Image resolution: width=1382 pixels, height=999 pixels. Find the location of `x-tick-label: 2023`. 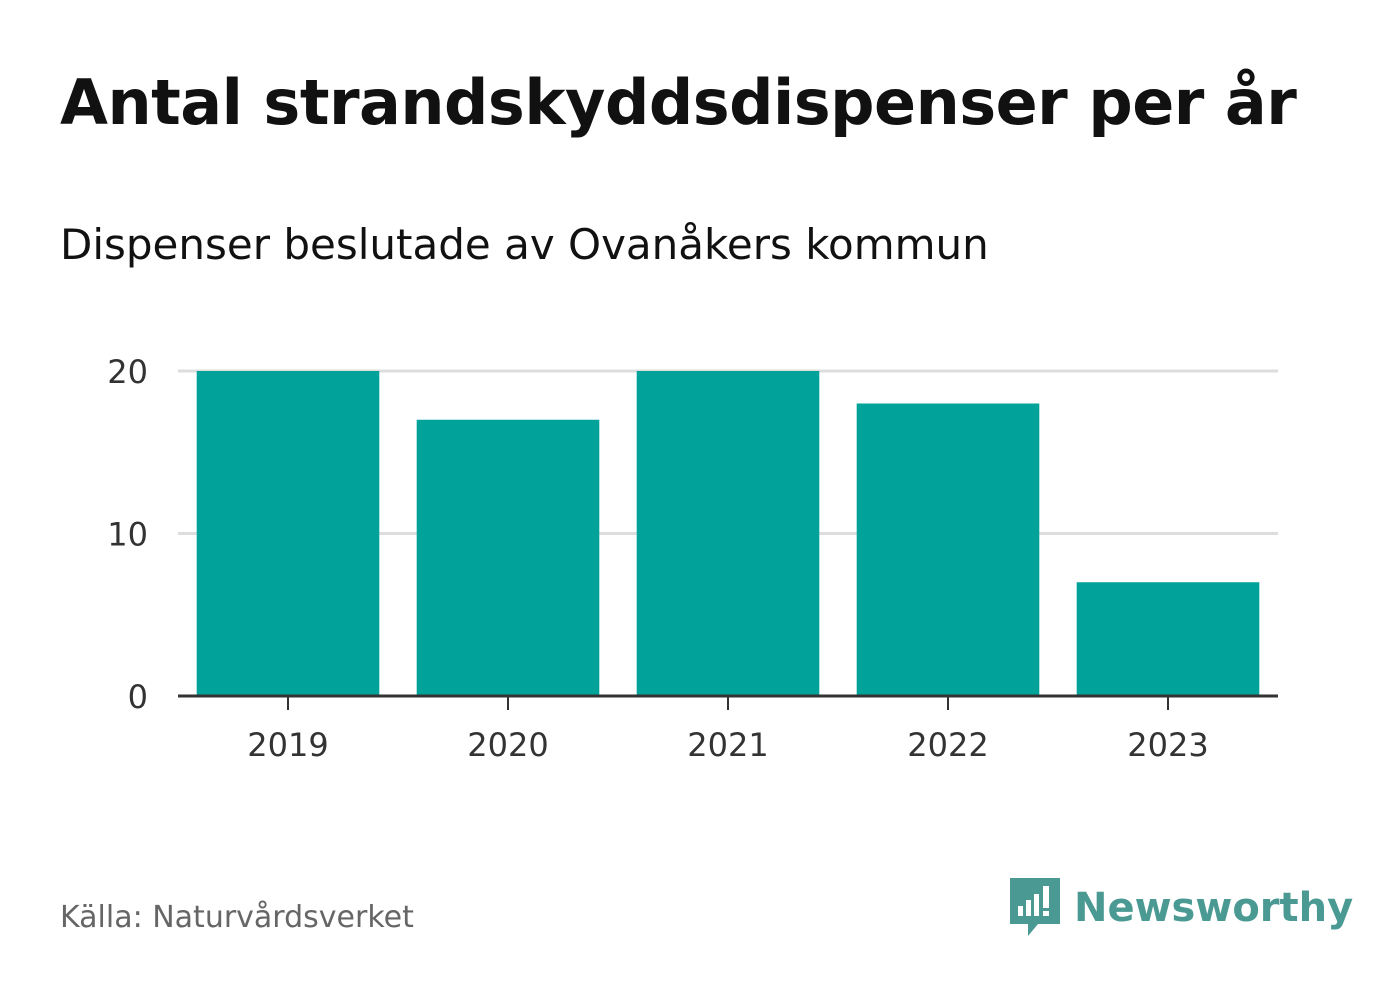

x-tick-label: 2023 is located at coordinates (1167, 745).